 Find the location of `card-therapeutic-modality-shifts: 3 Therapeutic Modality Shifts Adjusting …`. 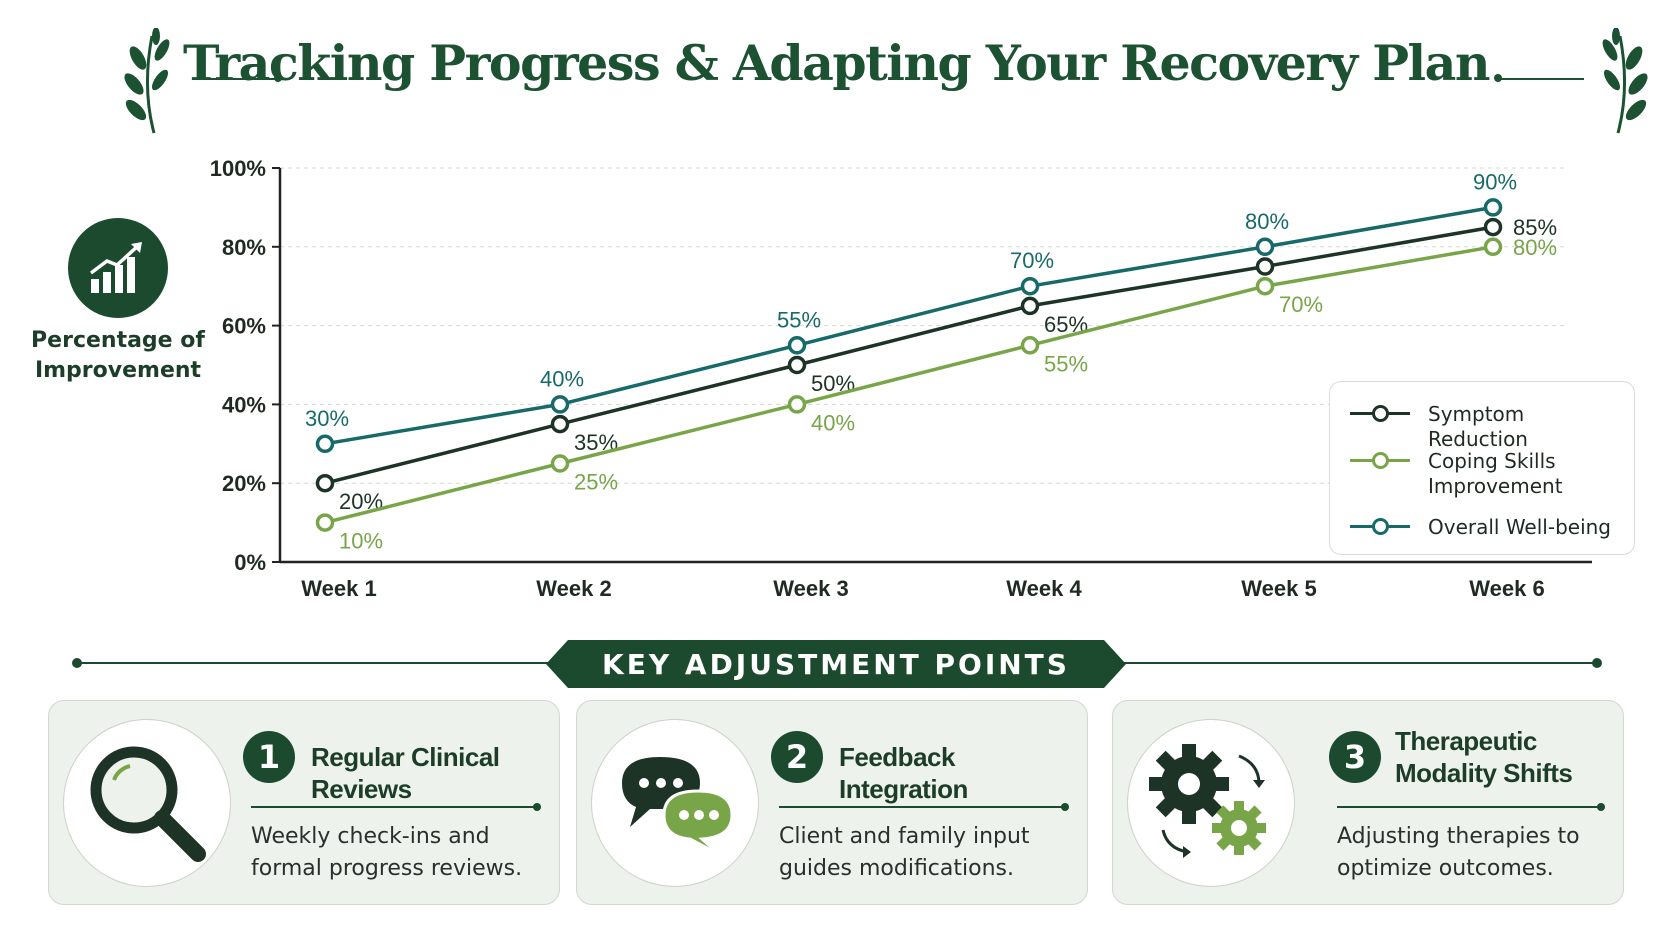

card-therapeutic-modality-shifts: 3 Therapeutic Modality Shifts Adjusting … is located at coordinates (1368, 802).